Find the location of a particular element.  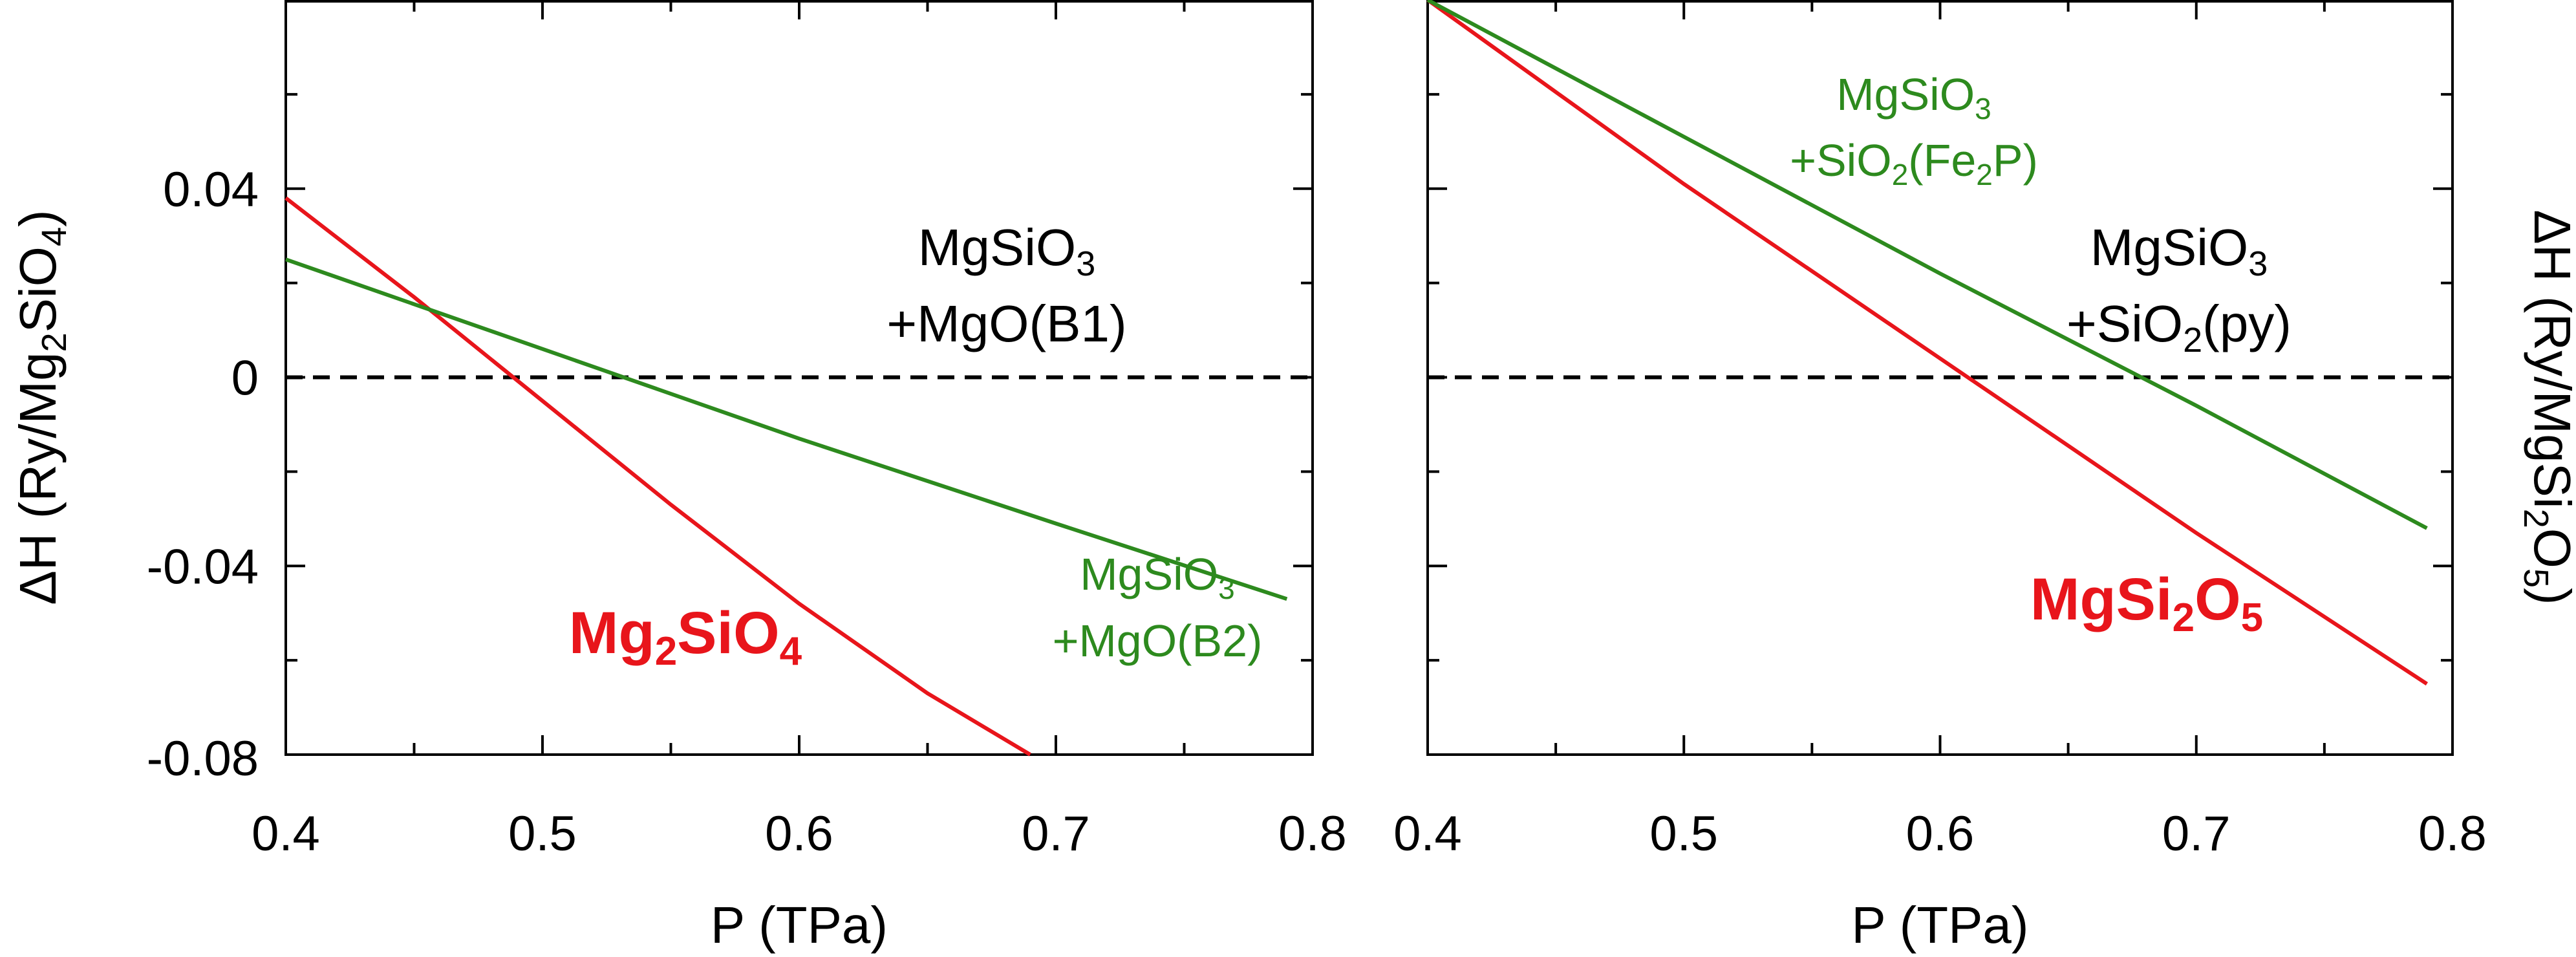

y-tick-label: 0.04 is located at coordinates (211, 189).